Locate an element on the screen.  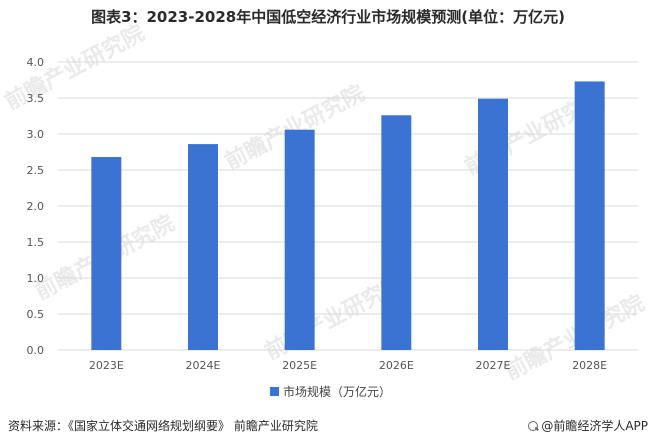
y-tick-label: 2.0 is located at coordinates (36, 206).